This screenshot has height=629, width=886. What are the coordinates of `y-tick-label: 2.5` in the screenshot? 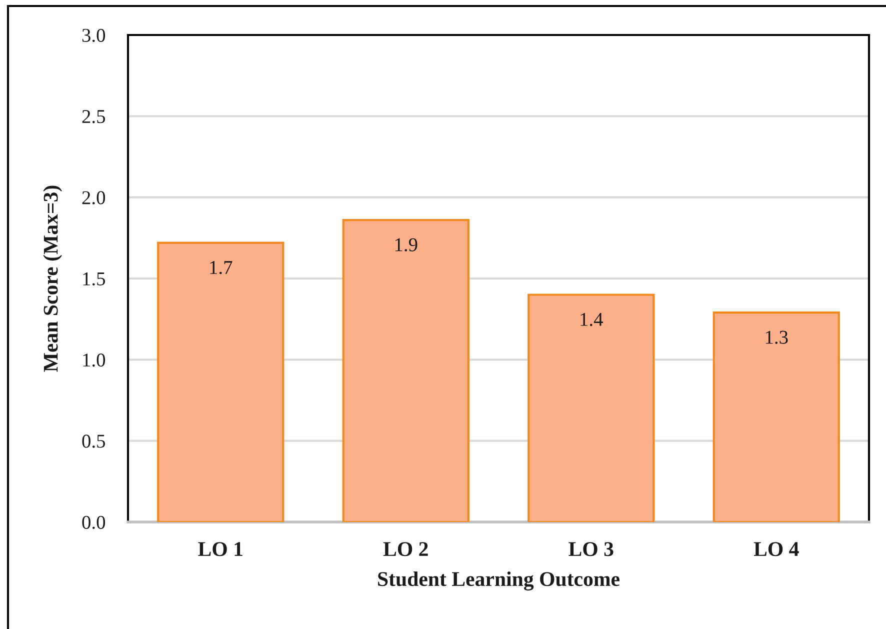 It's located at (94, 117).